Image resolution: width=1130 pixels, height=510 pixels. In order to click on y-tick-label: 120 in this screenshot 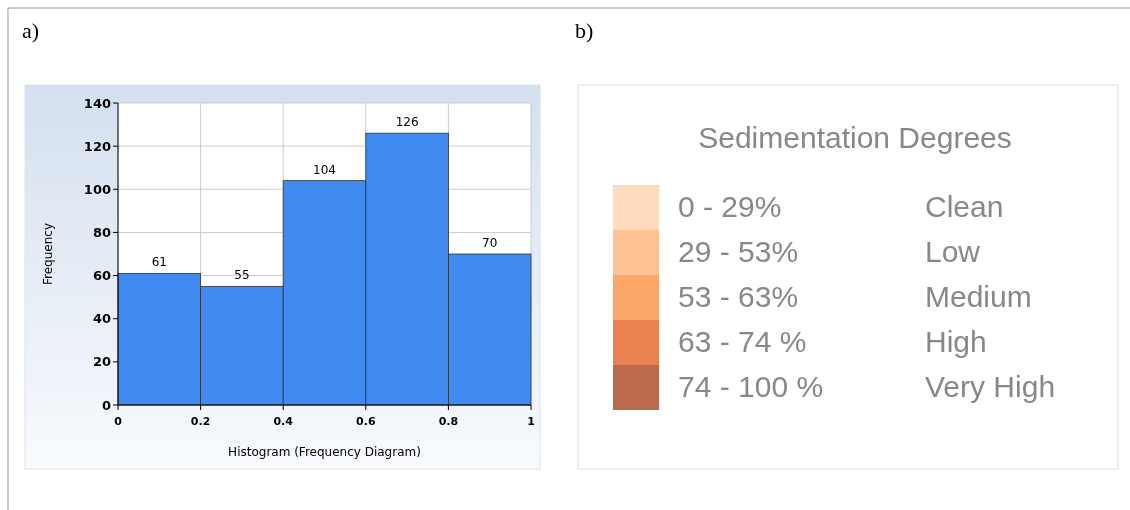, I will do `click(97, 146)`.